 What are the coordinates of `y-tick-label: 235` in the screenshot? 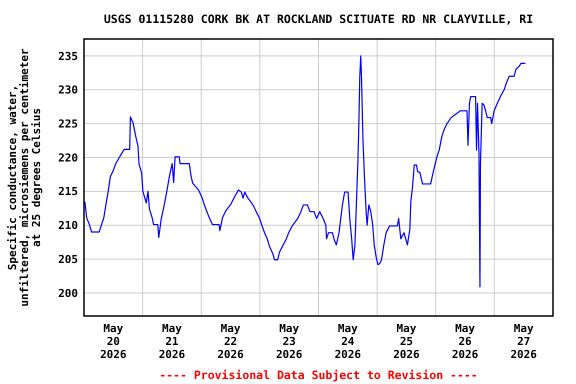 It's located at (68, 56).